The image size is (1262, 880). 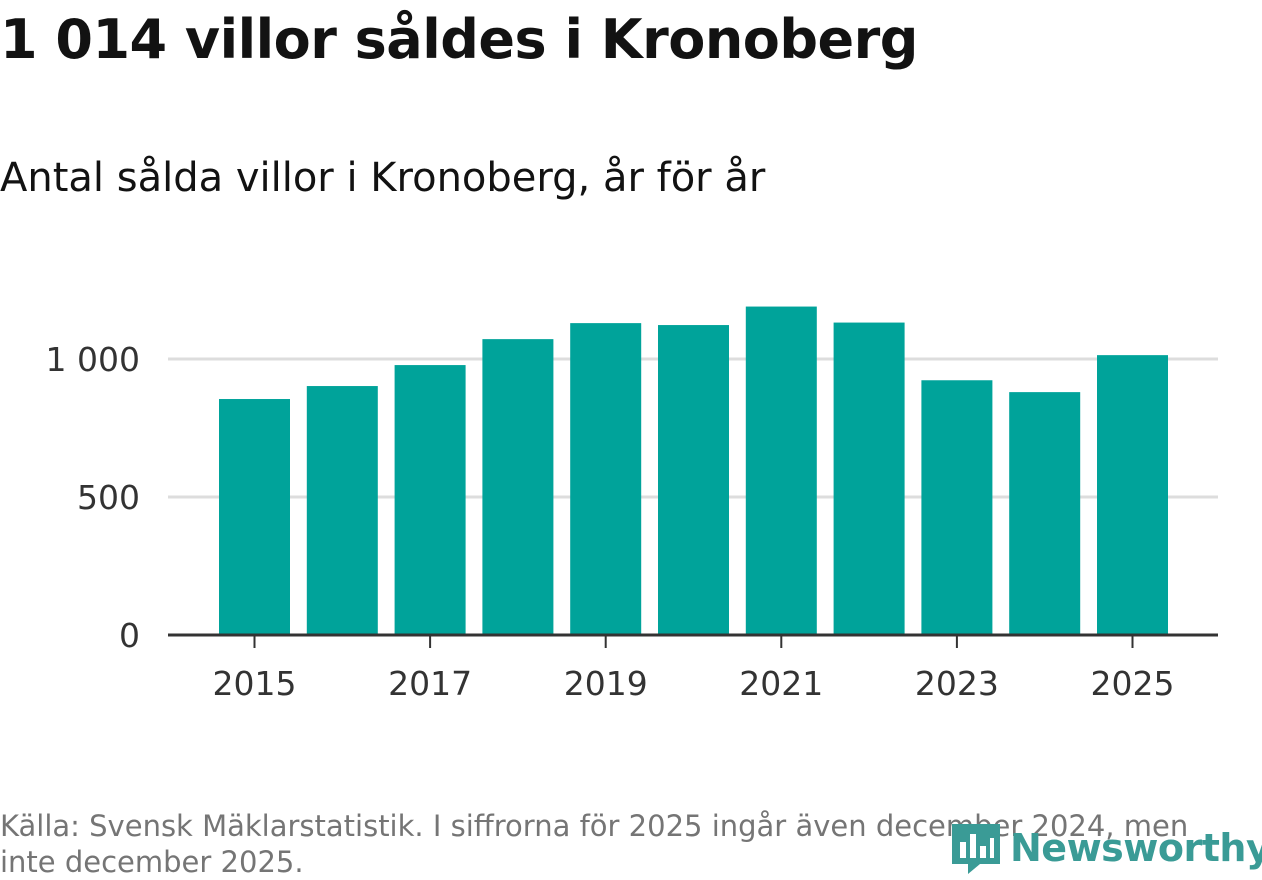 What do you see at coordinates (1136, 848) in the screenshot?
I see `logo-text: Newsworthy` at bounding box center [1136, 848].